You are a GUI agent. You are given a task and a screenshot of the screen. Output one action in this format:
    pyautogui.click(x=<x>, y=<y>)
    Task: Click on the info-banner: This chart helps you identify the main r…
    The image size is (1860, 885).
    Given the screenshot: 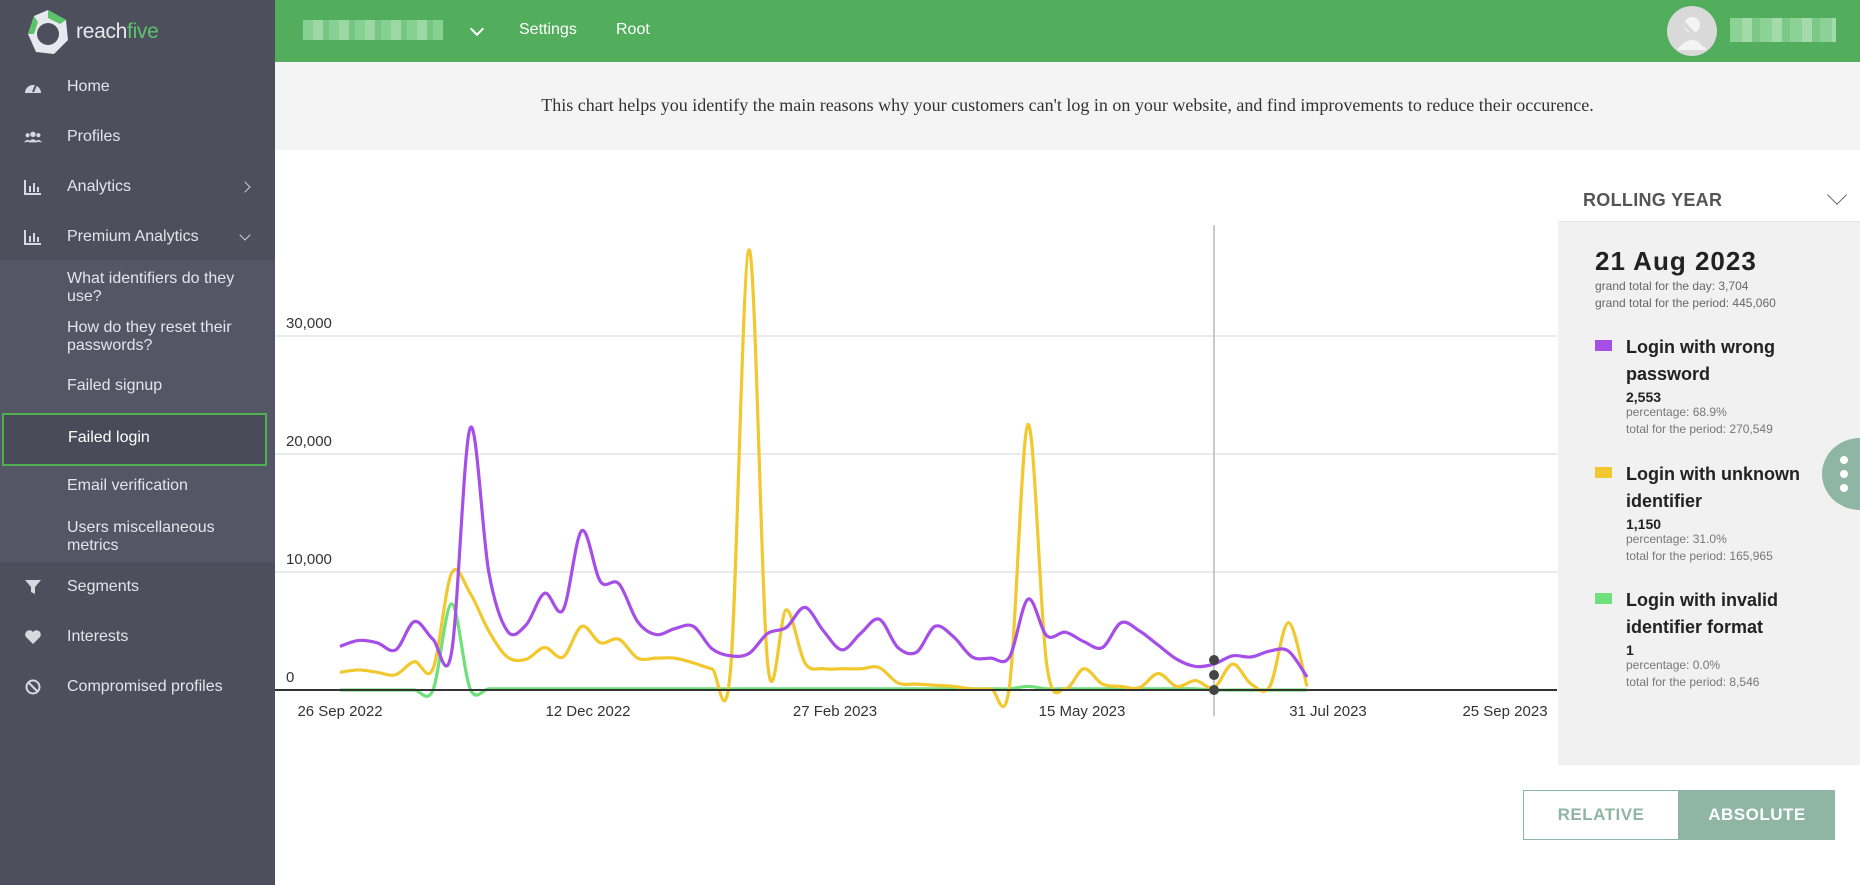 What is the action you would take?
    pyautogui.click(x=1067, y=106)
    